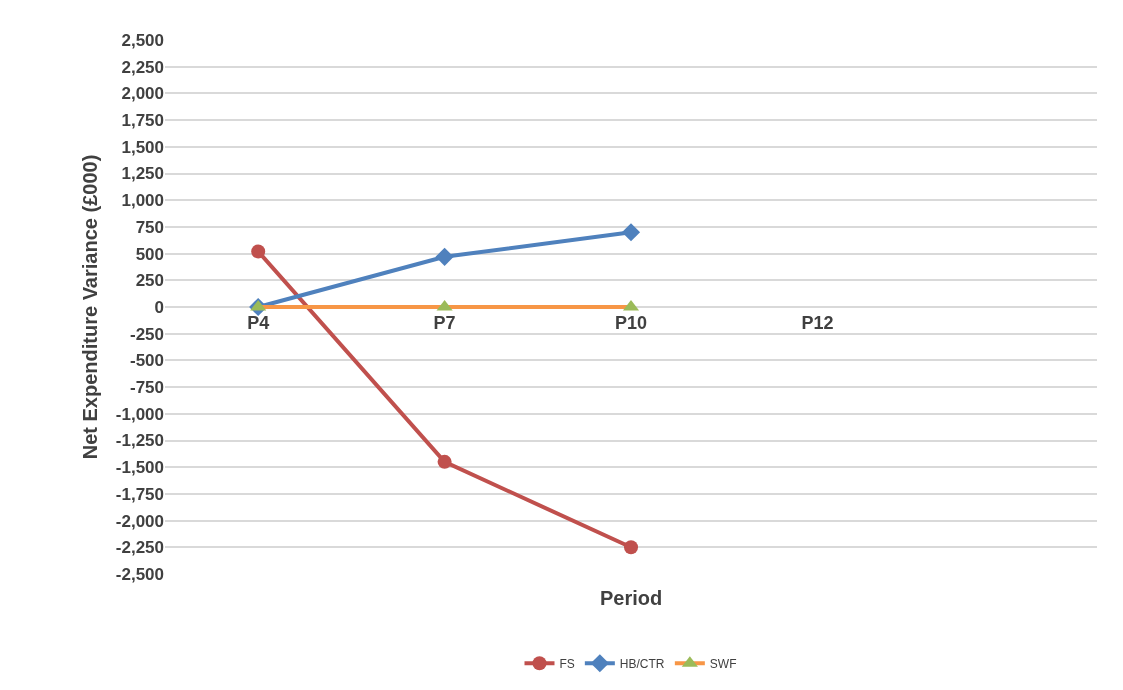 This screenshot has height=690, width=1123. What do you see at coordinates (723, 663) in the screenshot?
I see `legend-label: SWF` at bounding box center [723, 663].